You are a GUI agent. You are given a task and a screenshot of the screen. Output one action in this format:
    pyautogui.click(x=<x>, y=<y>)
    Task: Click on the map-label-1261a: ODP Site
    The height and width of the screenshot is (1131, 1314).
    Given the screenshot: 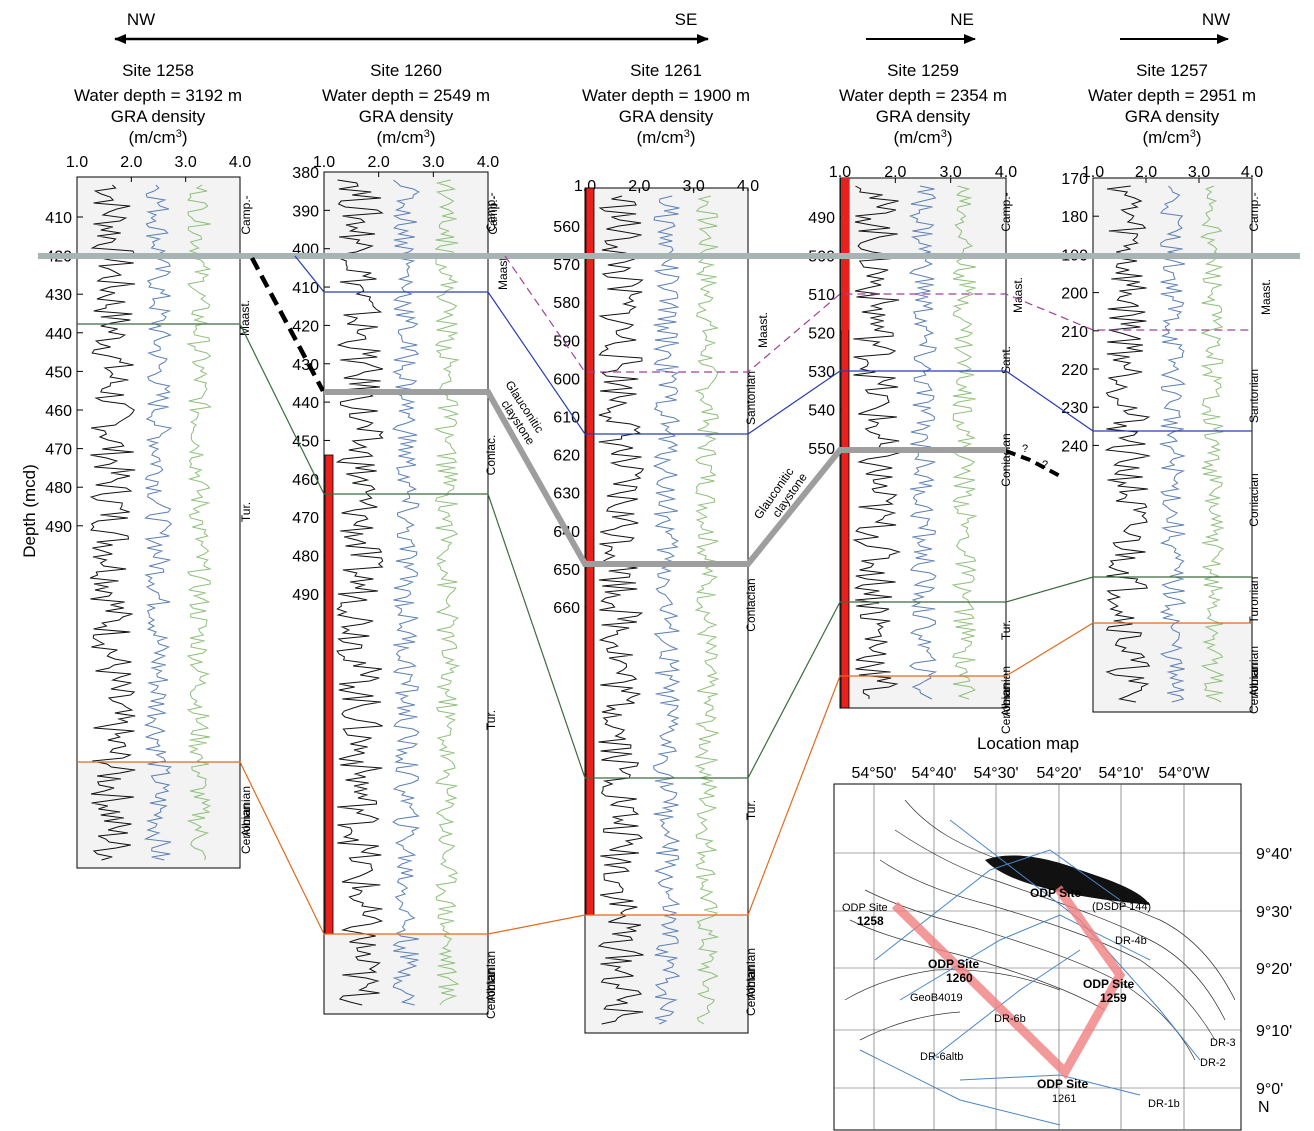 What is the action you would take?
    pyautogui.click(x=1062, y=1084)
    